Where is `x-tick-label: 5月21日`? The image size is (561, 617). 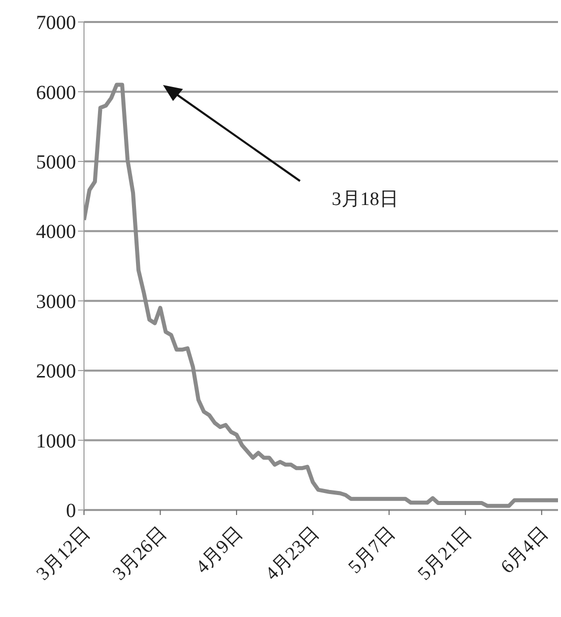
x-tick-label: 5月21日 is located at coordinates (445, 553).